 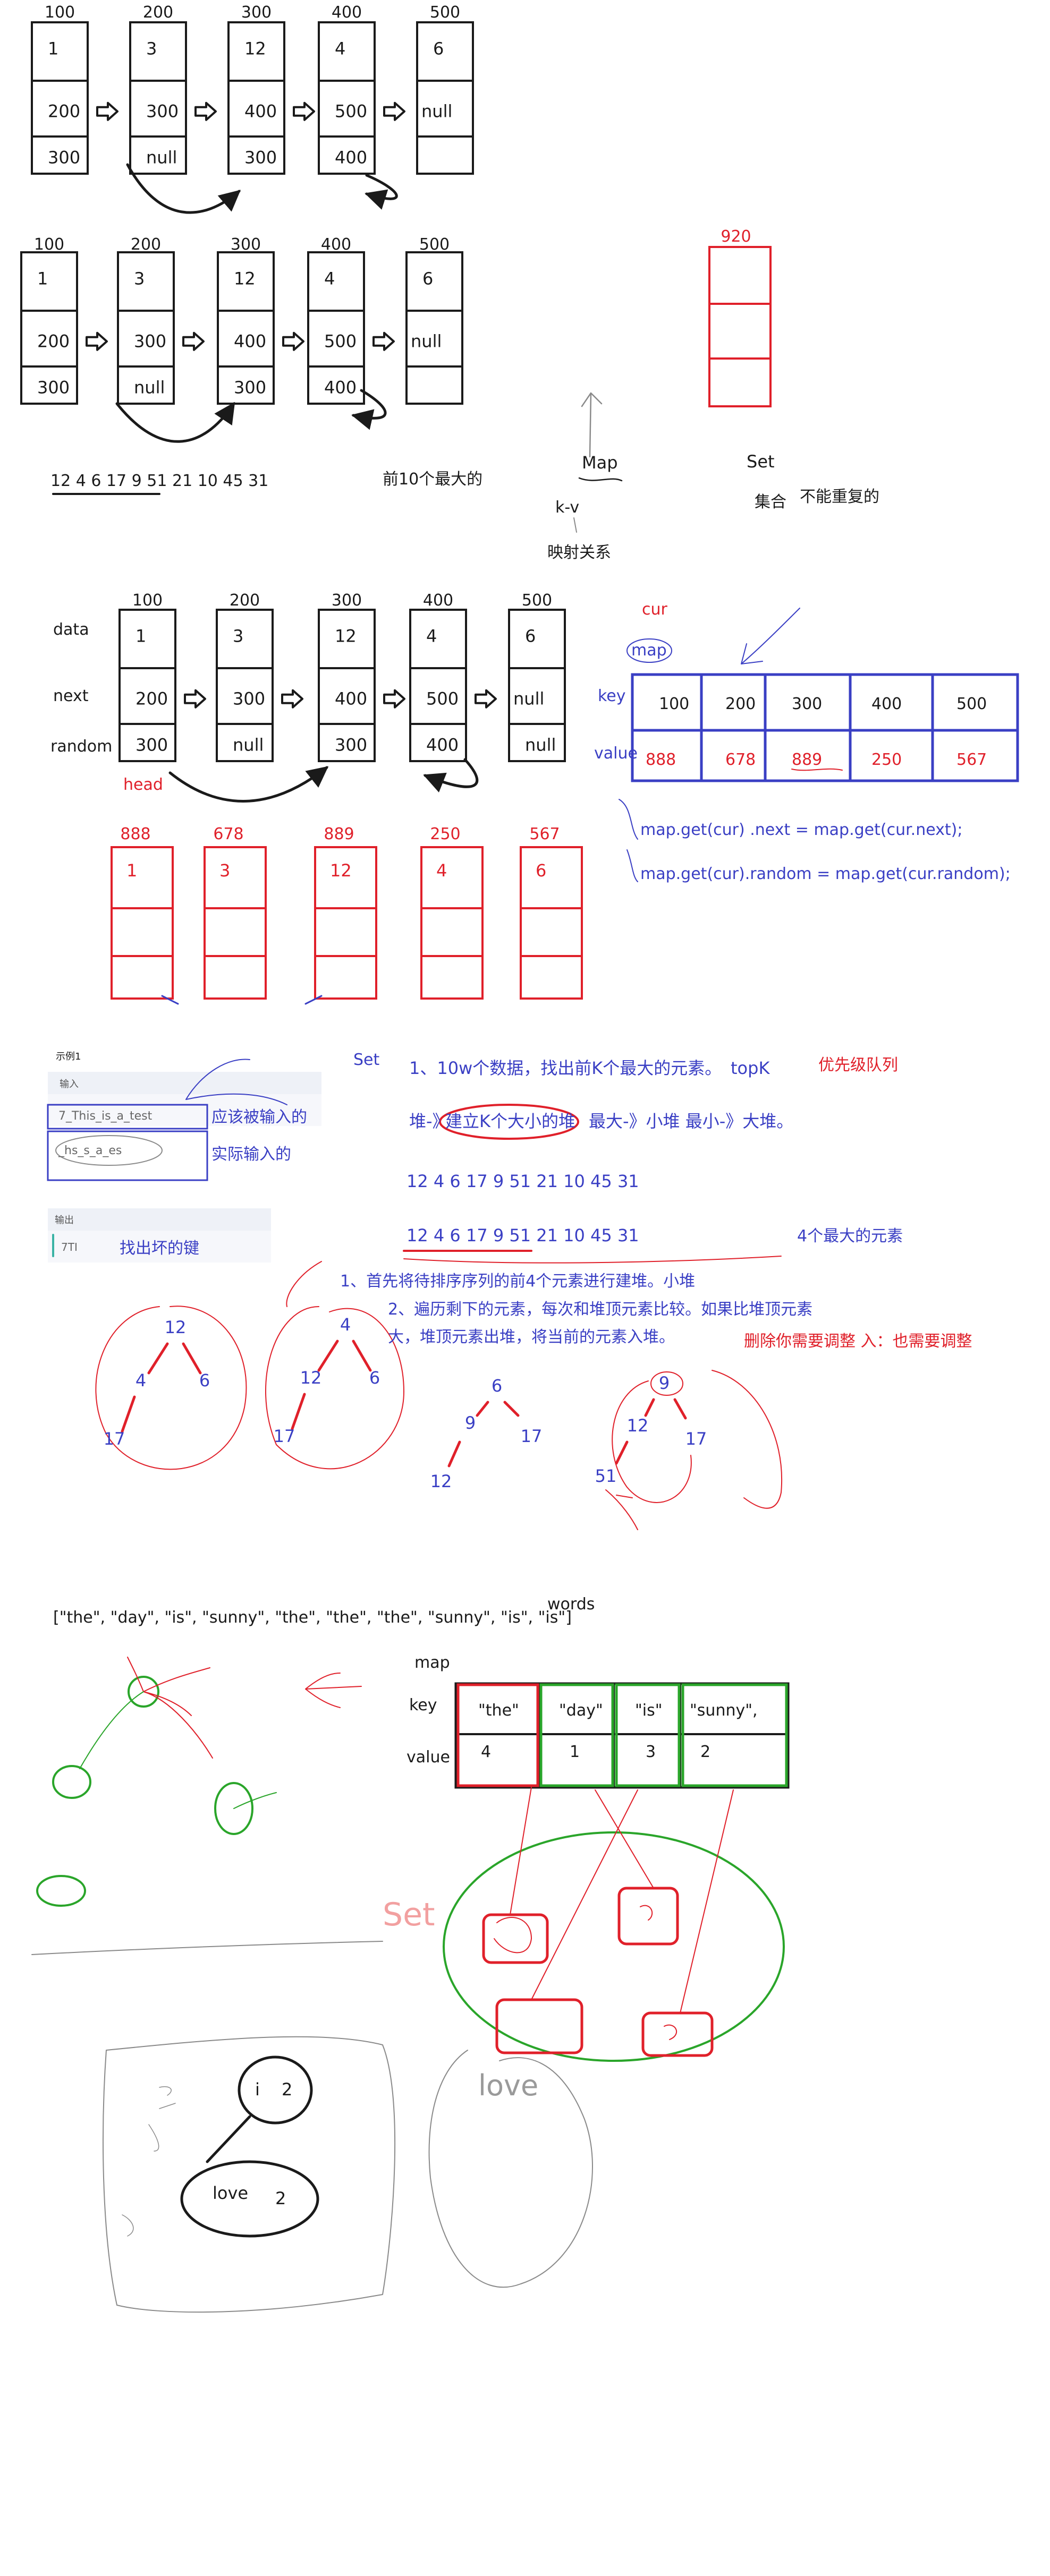 What do you see at coordinates (565, 1068) in the screenshot?
I see `text-line: 1、10w个数据，找出前K个最大的元素。` at bounding box center [565, 1068].